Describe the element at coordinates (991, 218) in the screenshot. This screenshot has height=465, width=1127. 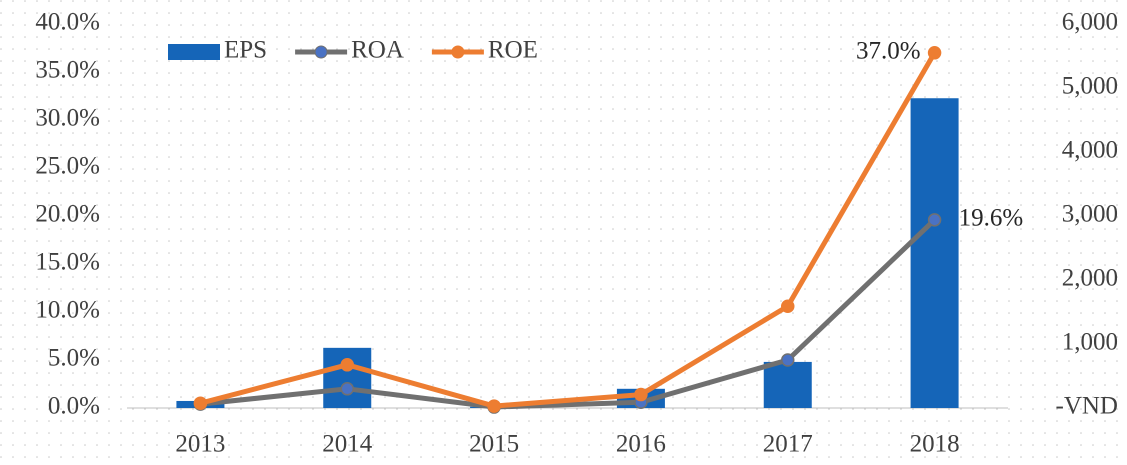
I see `data-label: 19.6%` at that location.